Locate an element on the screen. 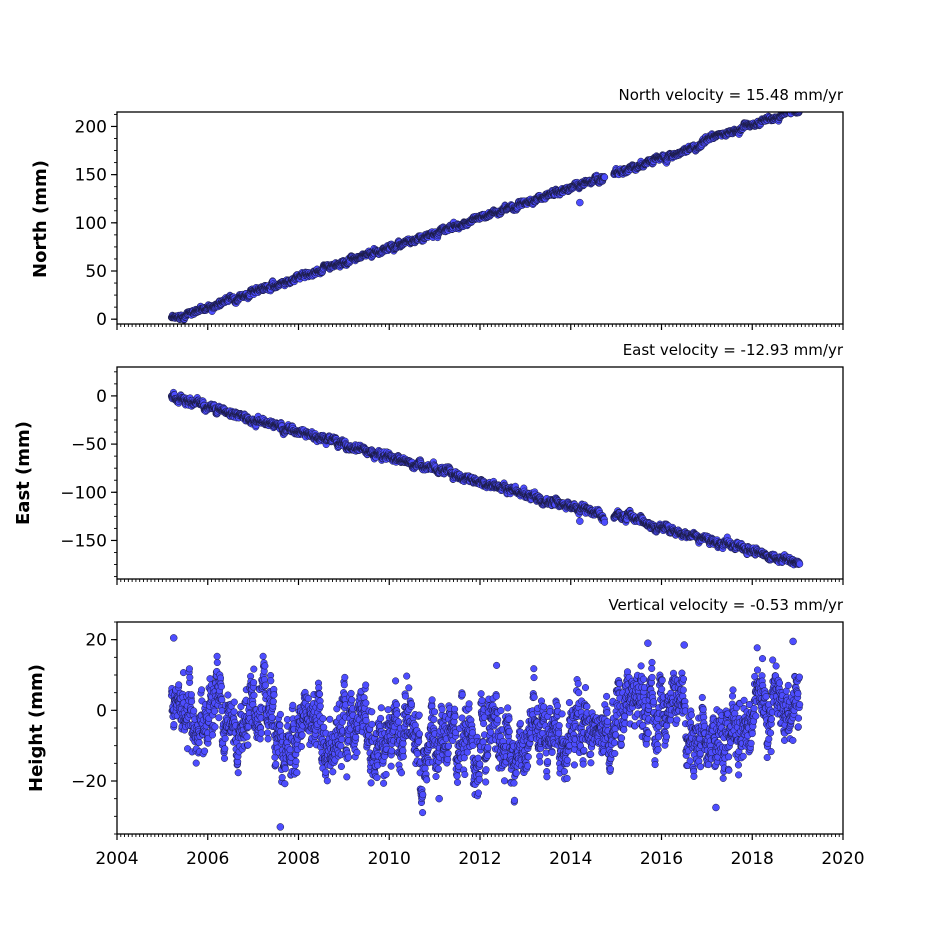  north-axis-label: North (mm) is located at coordinates (40, 219).